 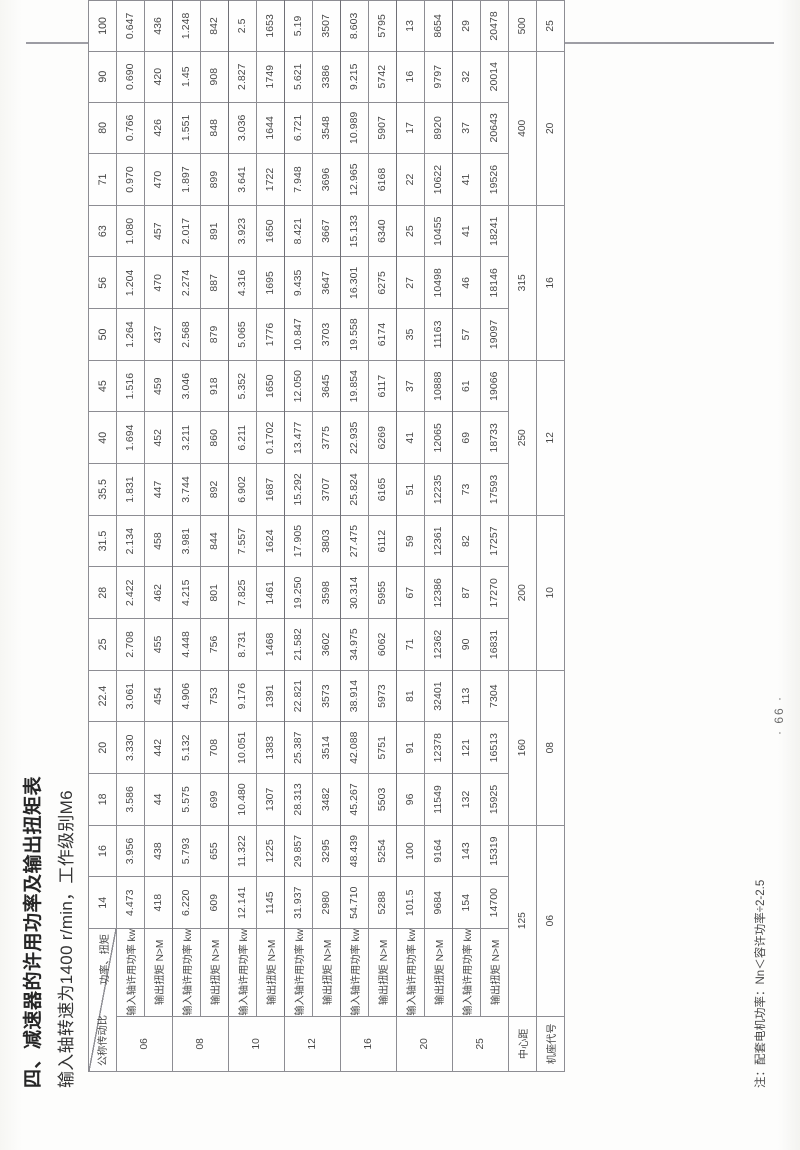 I want to click on torque-cell: 20643, so click(x=494, y=128).